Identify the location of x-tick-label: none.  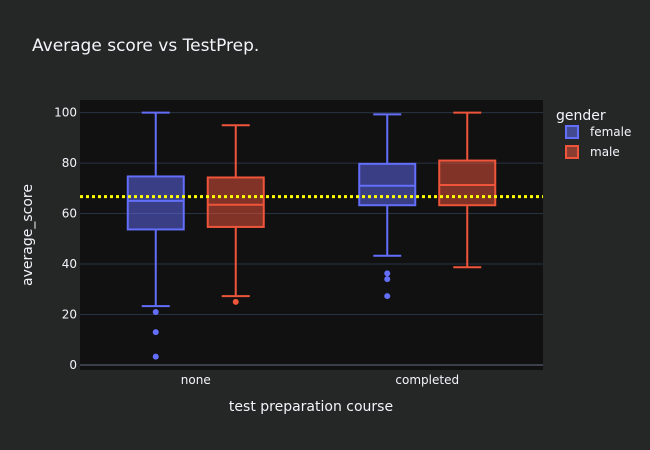
(196, 380).